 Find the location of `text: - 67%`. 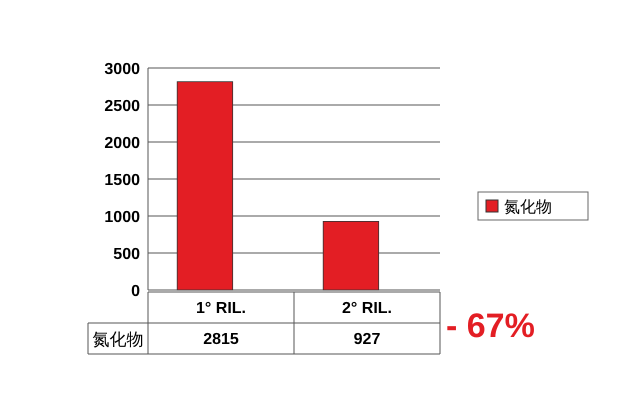

text: - 67% is located at coordinates (490, 326).